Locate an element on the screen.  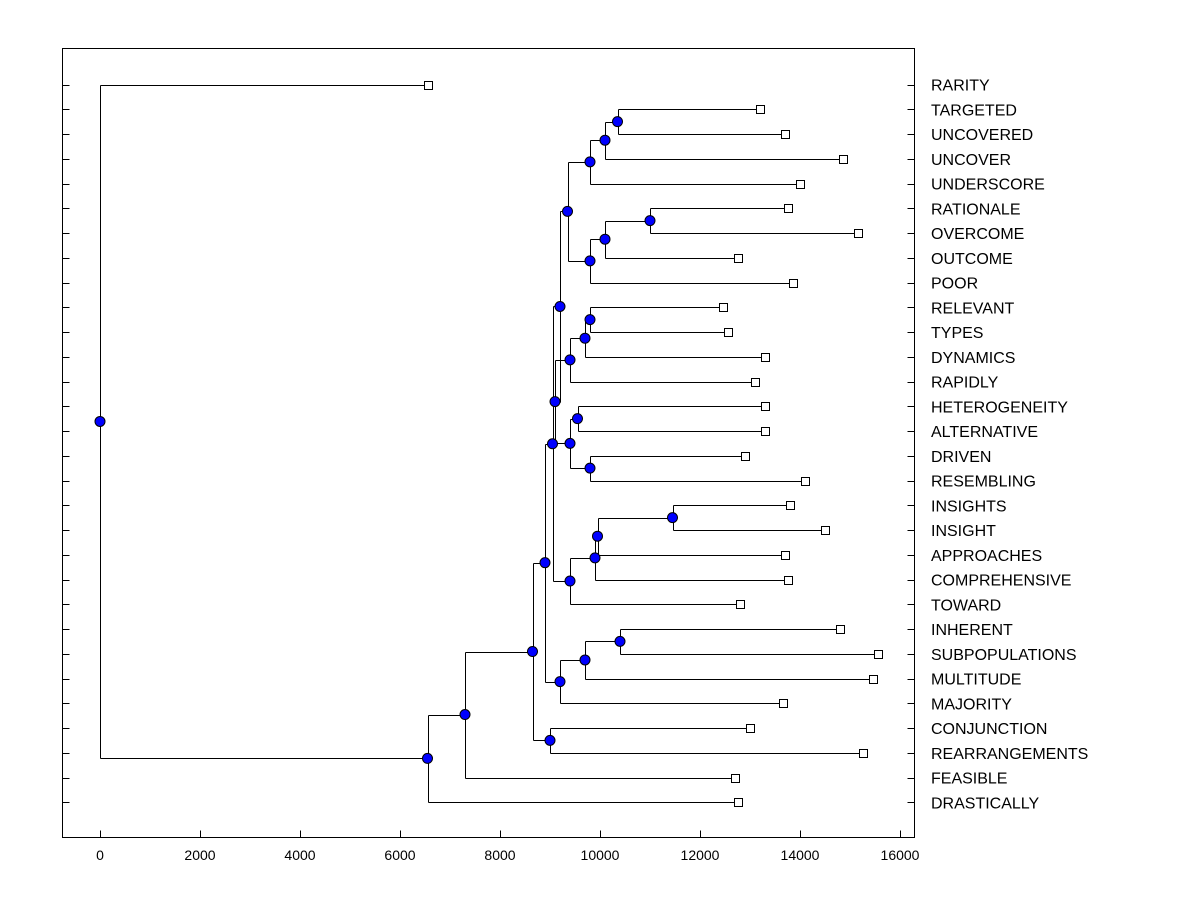
leaf-label: DYNAMICS is located at coordinates (973, 358).